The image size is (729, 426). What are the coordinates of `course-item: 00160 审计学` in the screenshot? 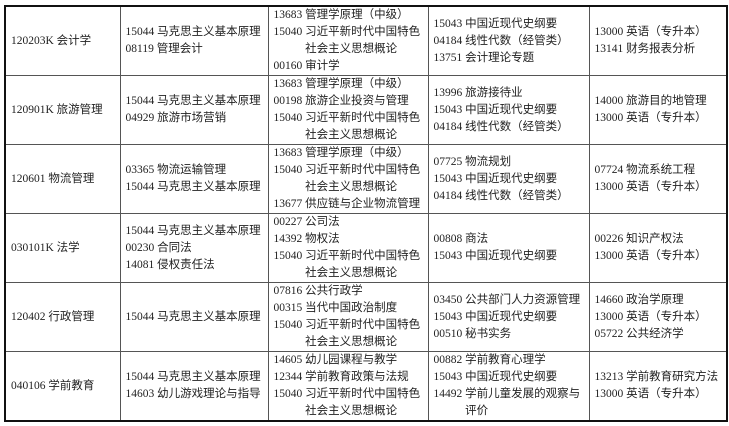 It's located at (351, 66).